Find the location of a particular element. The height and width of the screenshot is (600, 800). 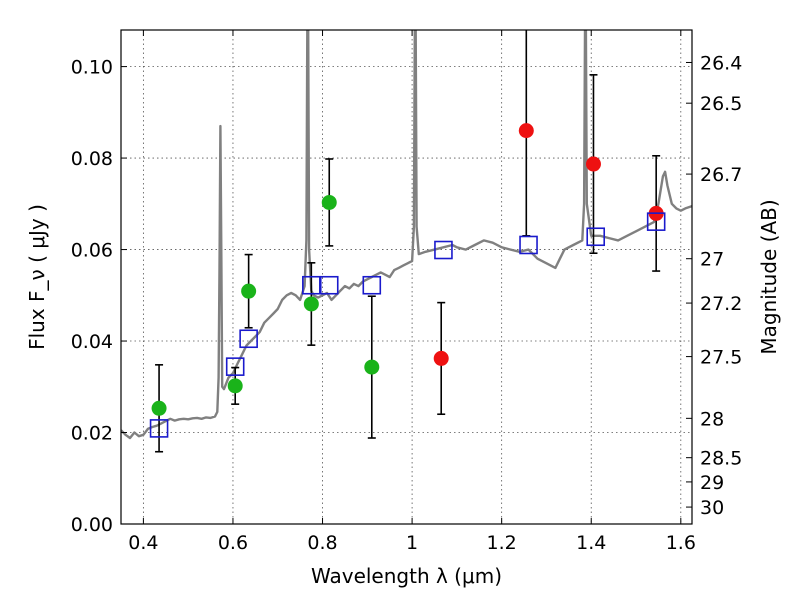

x-tick-label: 1 is located at coordinates (412, 543).